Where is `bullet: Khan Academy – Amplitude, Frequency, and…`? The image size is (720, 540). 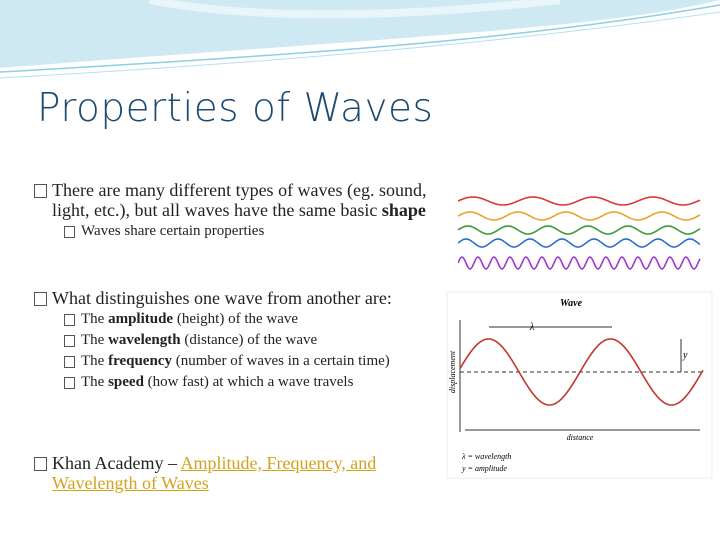
bullet: Khan Academy – Amplitude, Frequency, and… is located at coordinates (235, 473).